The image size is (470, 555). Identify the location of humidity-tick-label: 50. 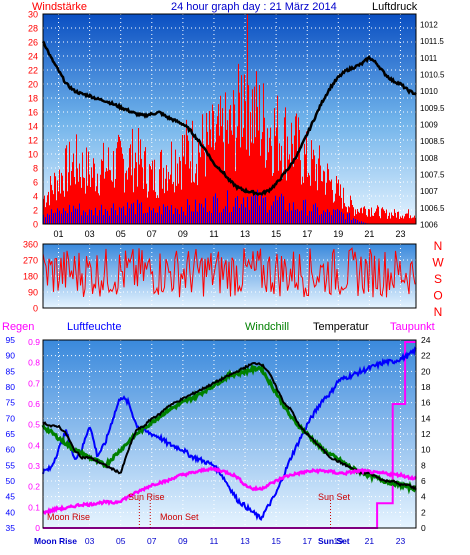
(11, 481).